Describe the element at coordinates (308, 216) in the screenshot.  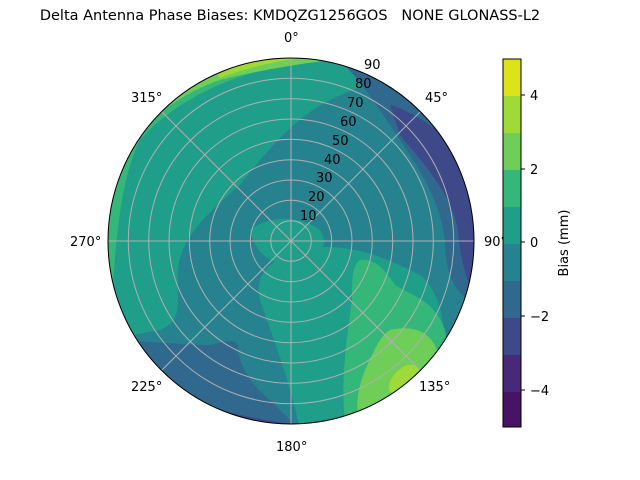
I see `radial-tick: 10` at that location.